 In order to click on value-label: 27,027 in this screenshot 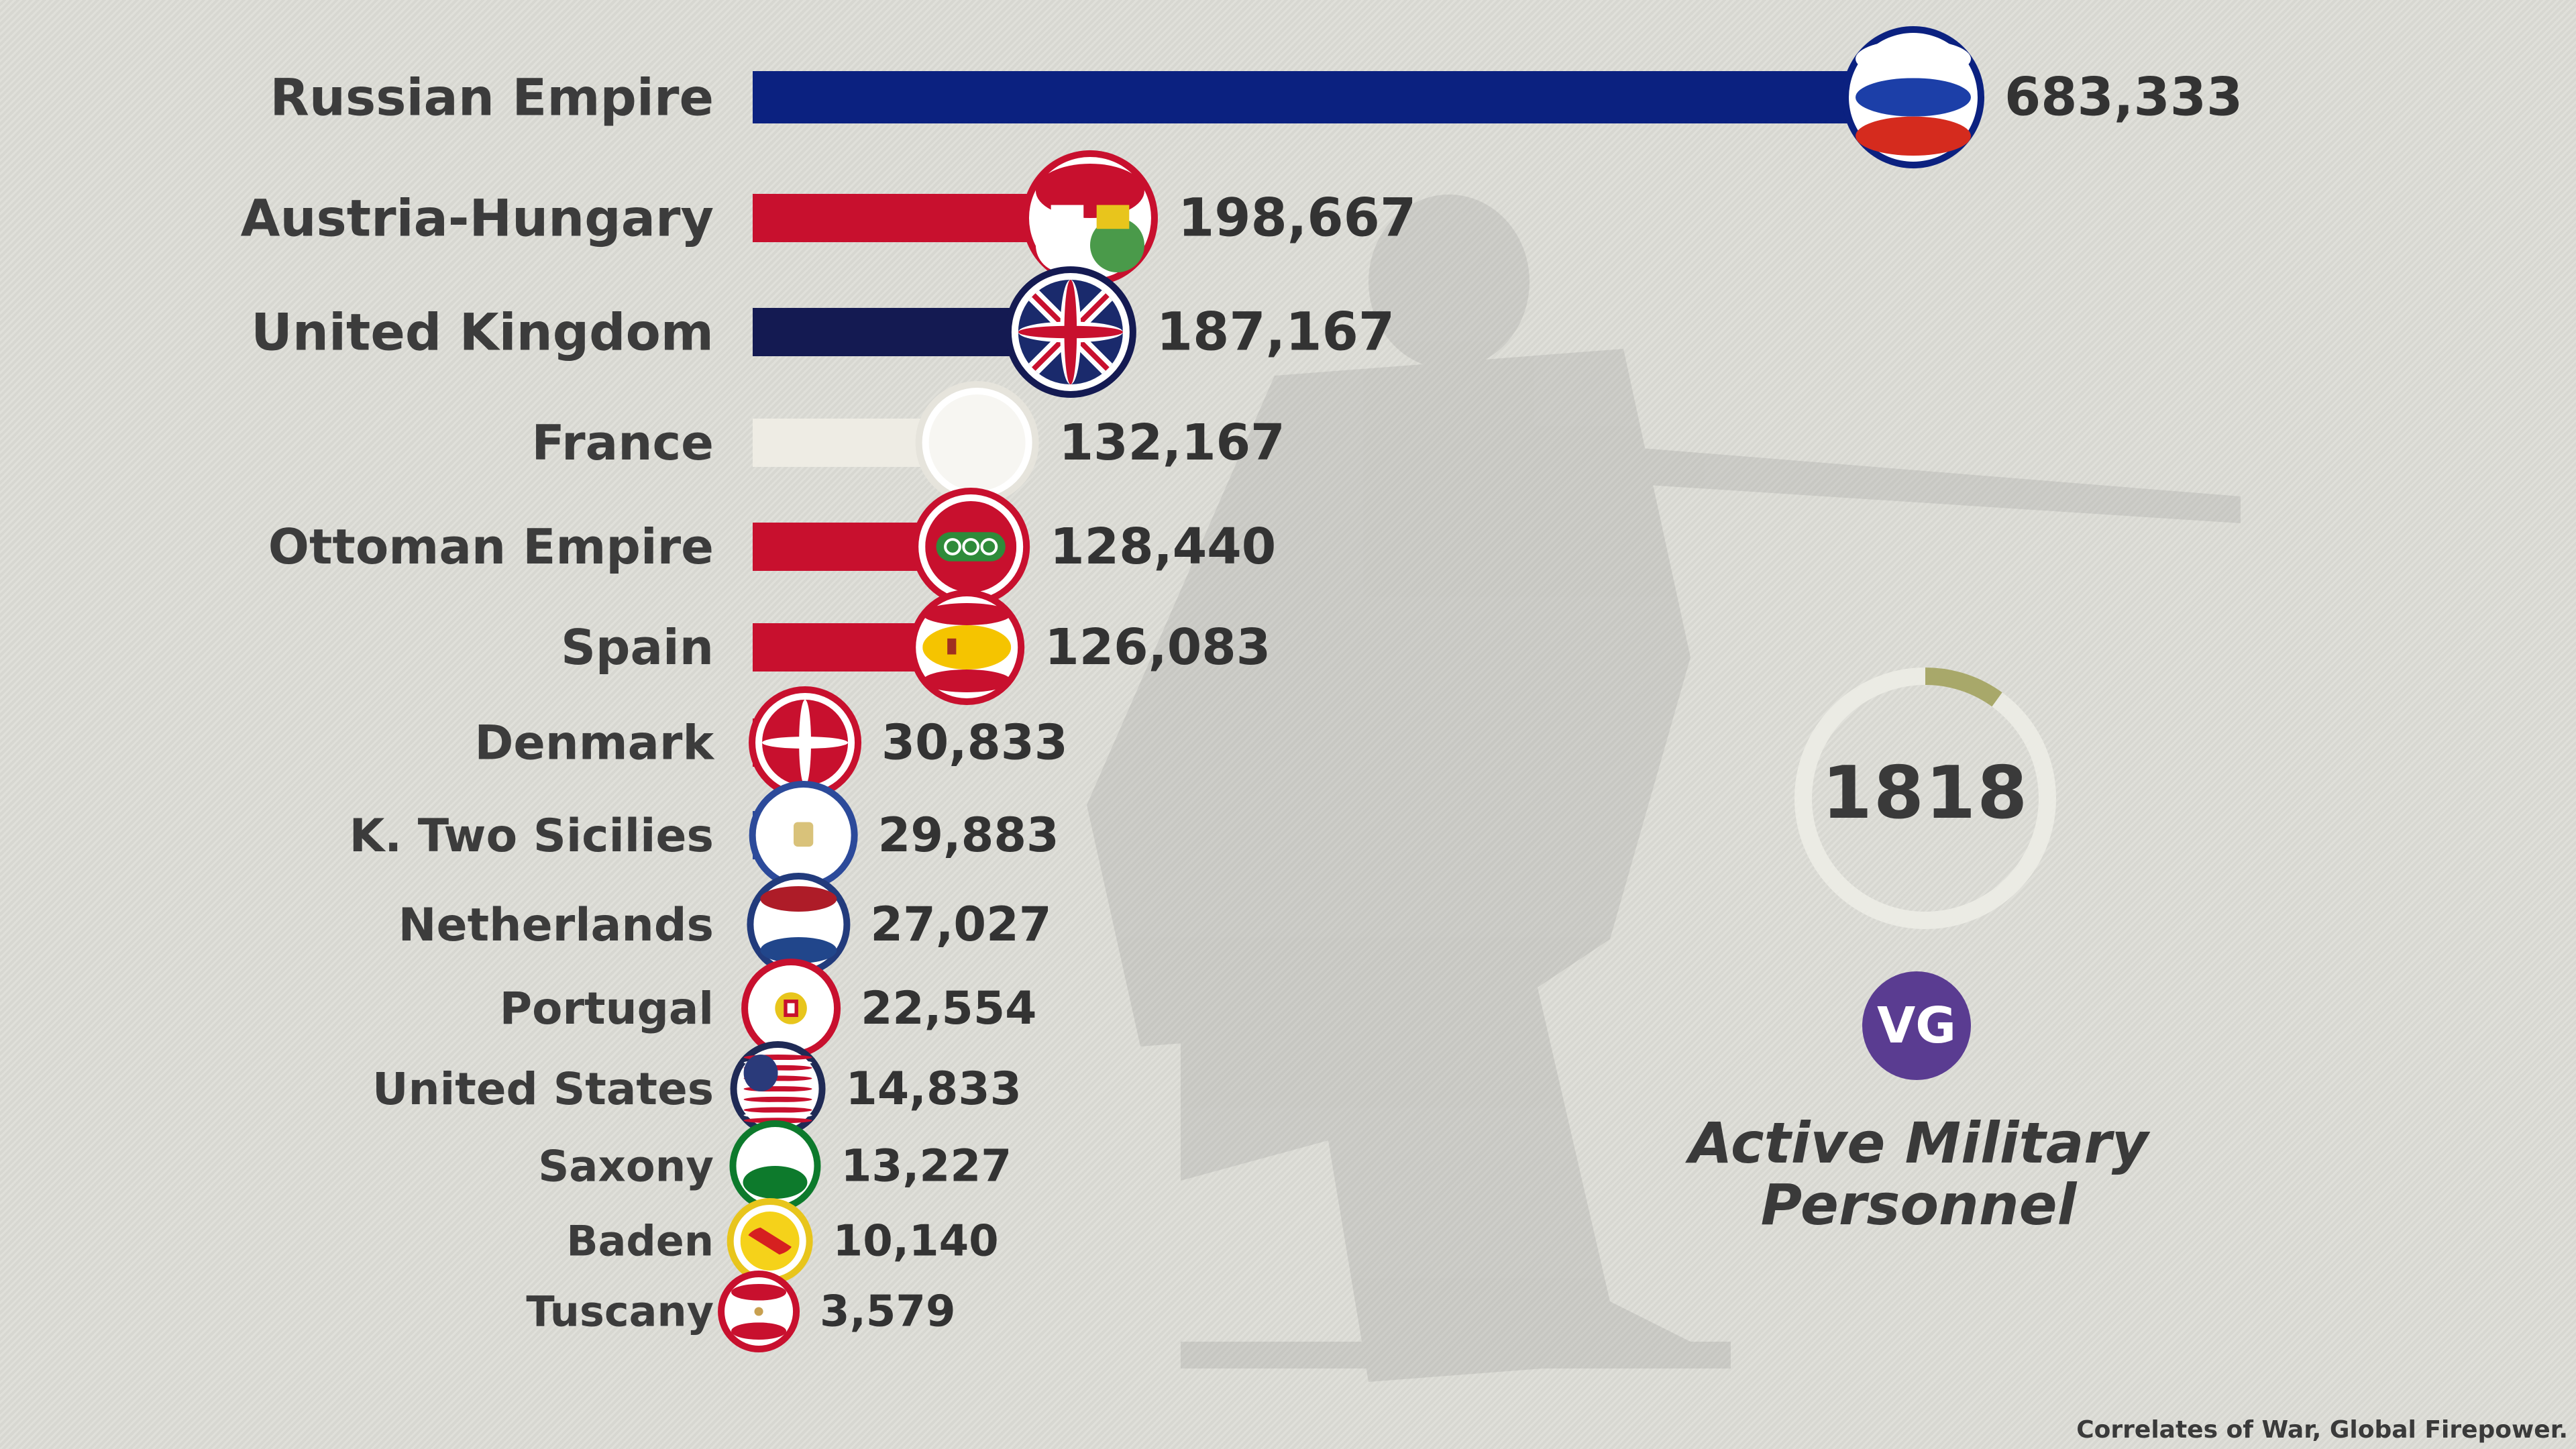, I will do `click(960, 924)`.